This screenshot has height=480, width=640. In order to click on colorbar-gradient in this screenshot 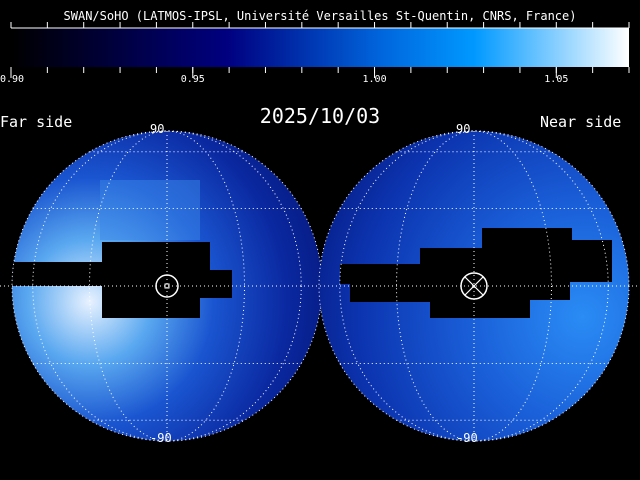, I will do `click(320, 47)`.